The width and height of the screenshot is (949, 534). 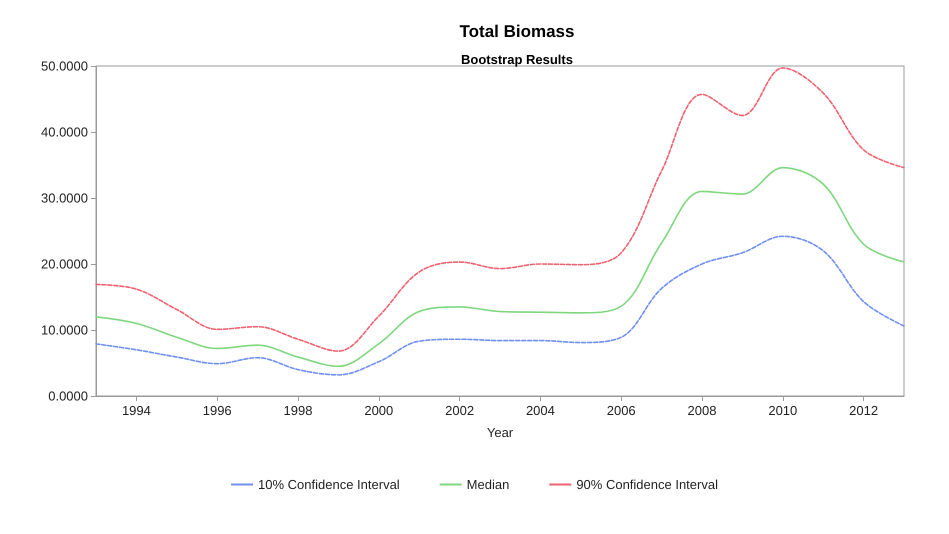 I want to click on y-tick-label: 50.0000, so click(x=64, y=66).